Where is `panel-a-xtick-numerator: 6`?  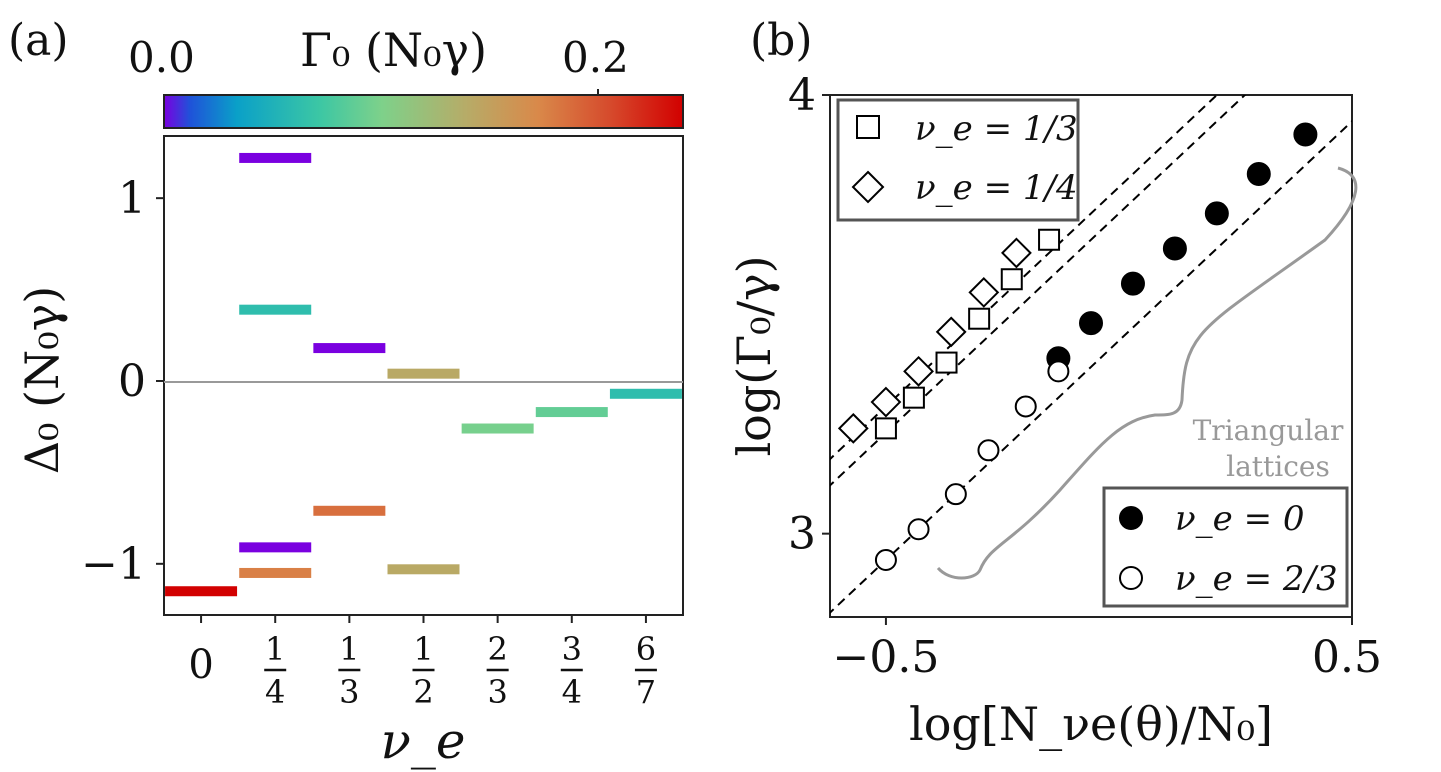 panel-a-xtick-numerator: 6 is located at coordinates (646, 649).